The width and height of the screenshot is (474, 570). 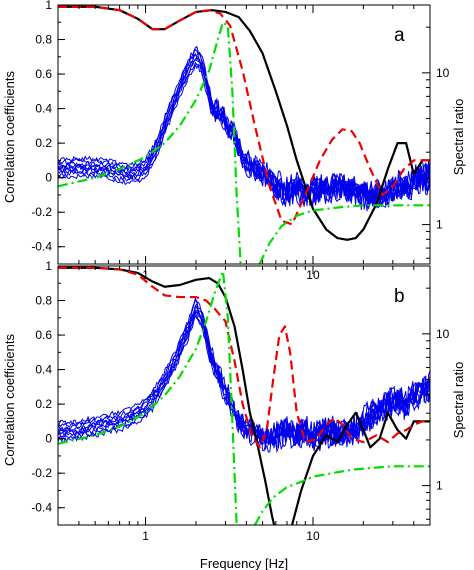 I want to click on right-axis-title-a: Spectral ratio, so click(x=458, y=137).